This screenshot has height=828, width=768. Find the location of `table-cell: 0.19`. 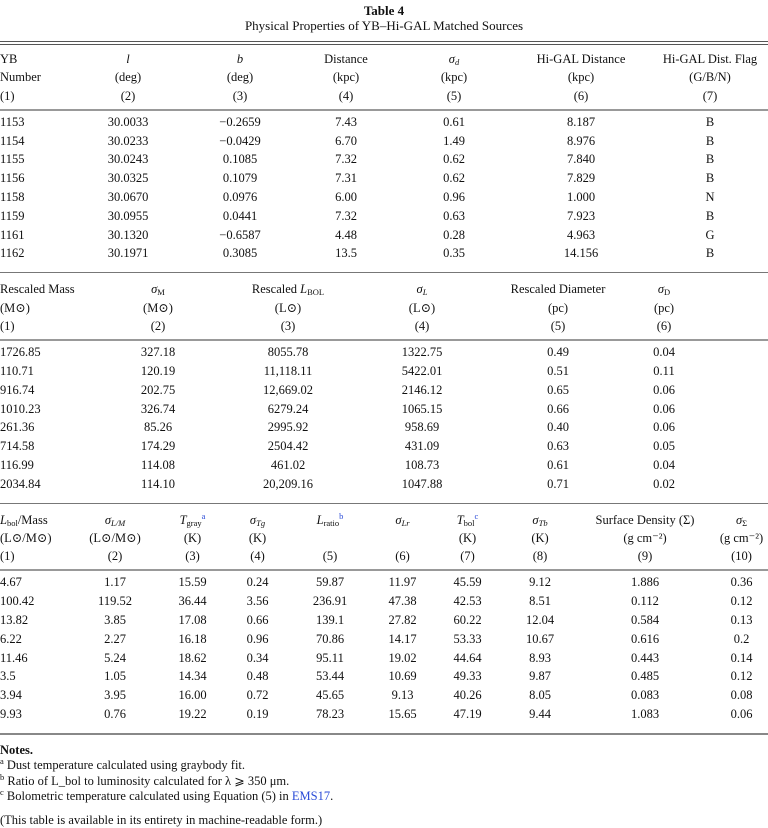

table-cell: 0.19 is located at coordinates (257, 714).